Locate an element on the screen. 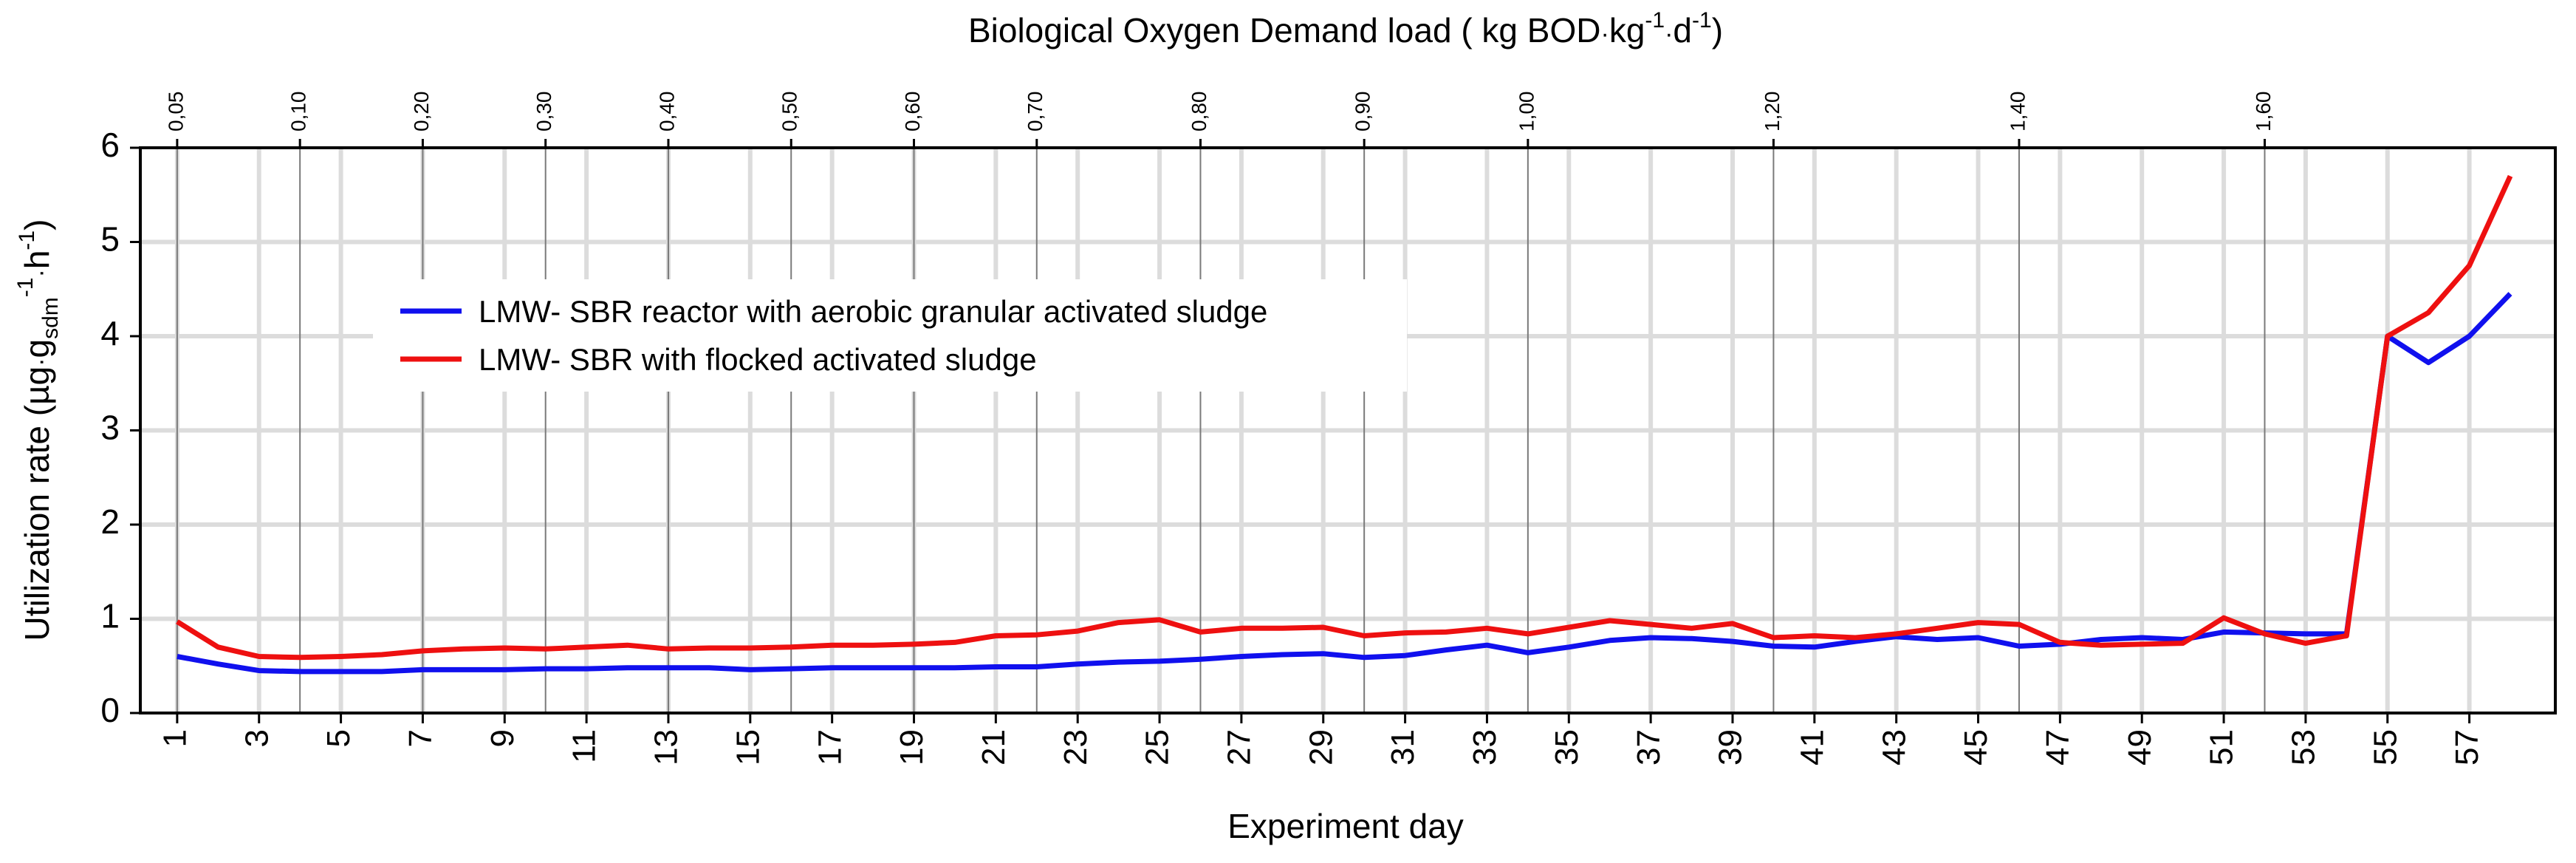 This screenshot has width=2576, height=863. legend-box is located at coordinates (890, 335).